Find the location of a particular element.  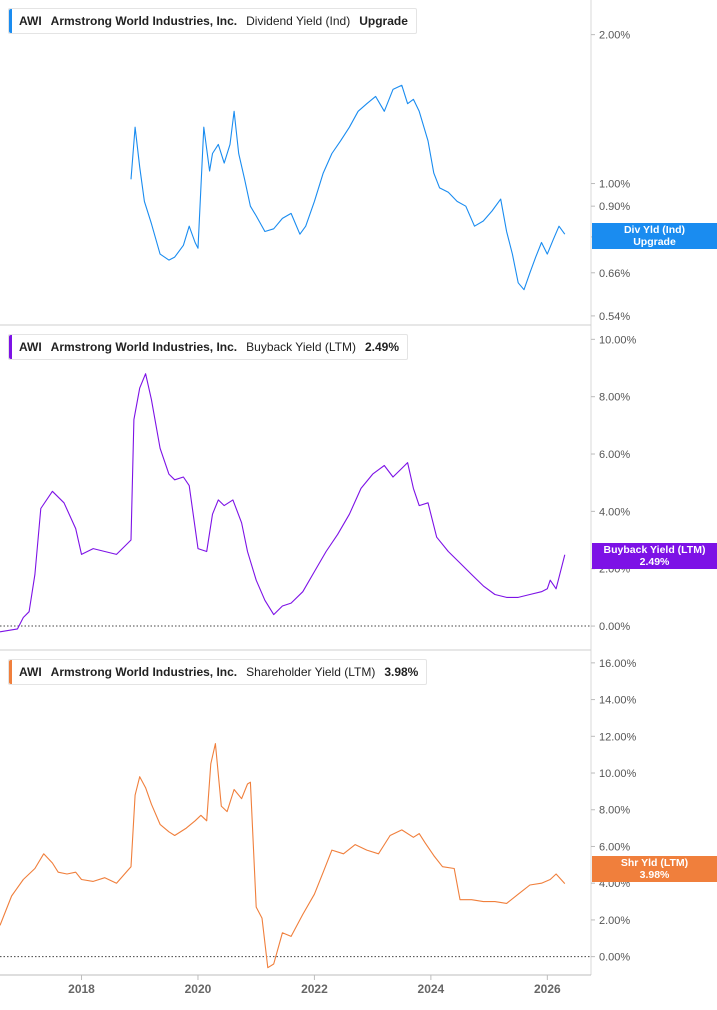

legend-metric: Buyback Yield (LTM) is located at coordinates (301, 347).